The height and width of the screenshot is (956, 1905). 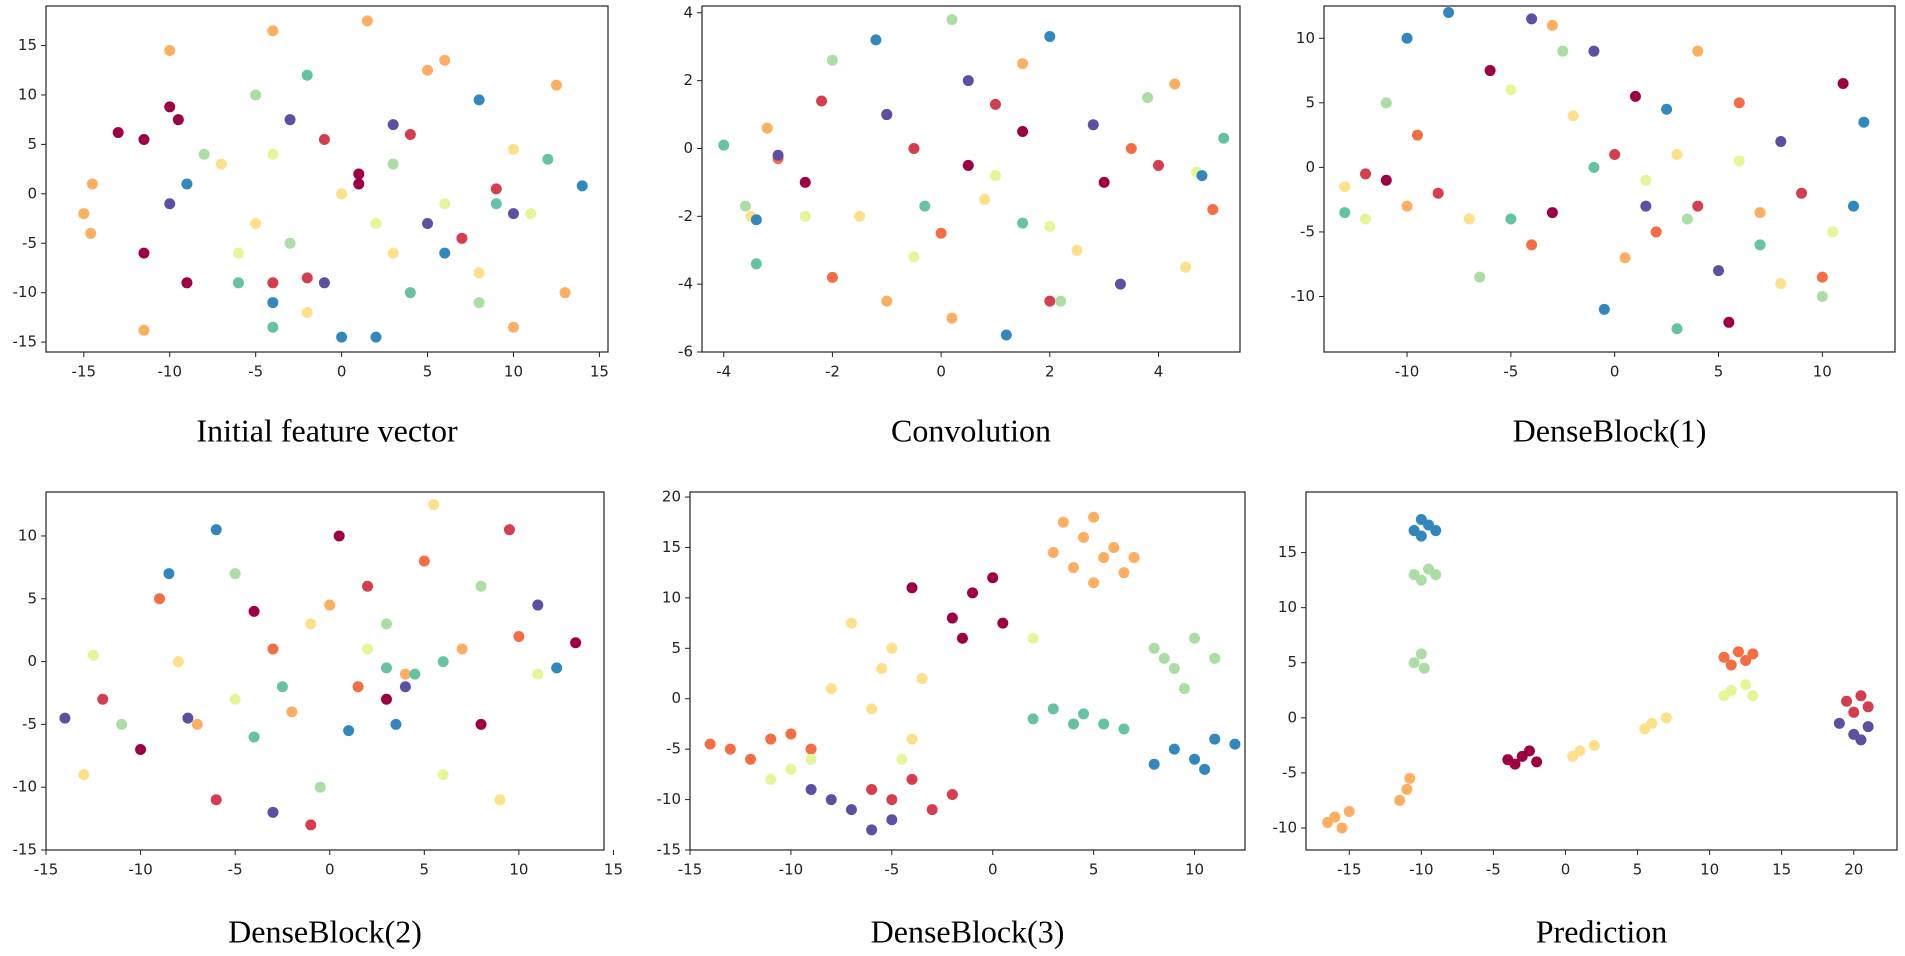 What do you see at coordinates (1292, 662) in the screenshot?
I see `y-tick-label: 5` at bounding box center [1292, 662].